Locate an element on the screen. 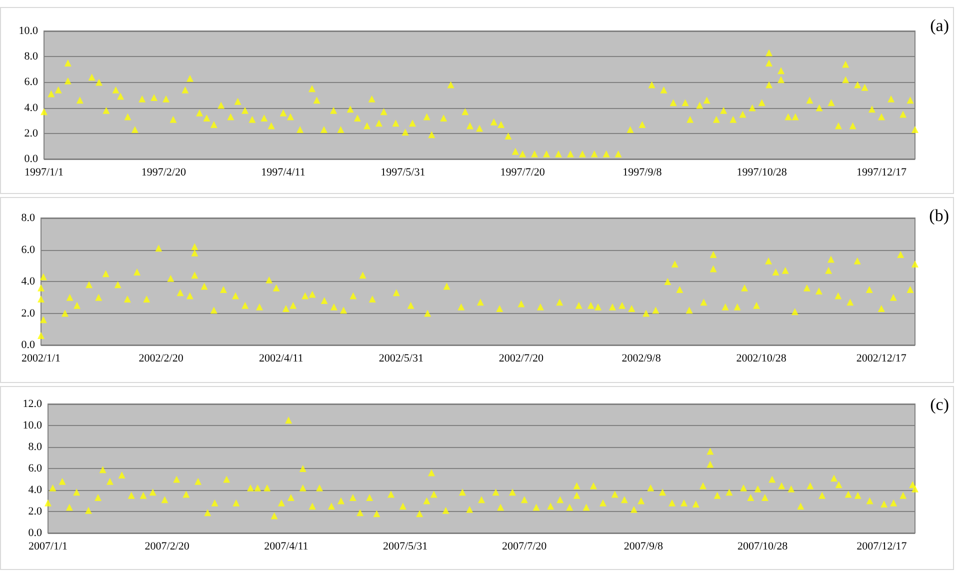 This screenshot has width=960, height=572. x-tick-label: 2002/1/1 is located at coordinates (41, 358).